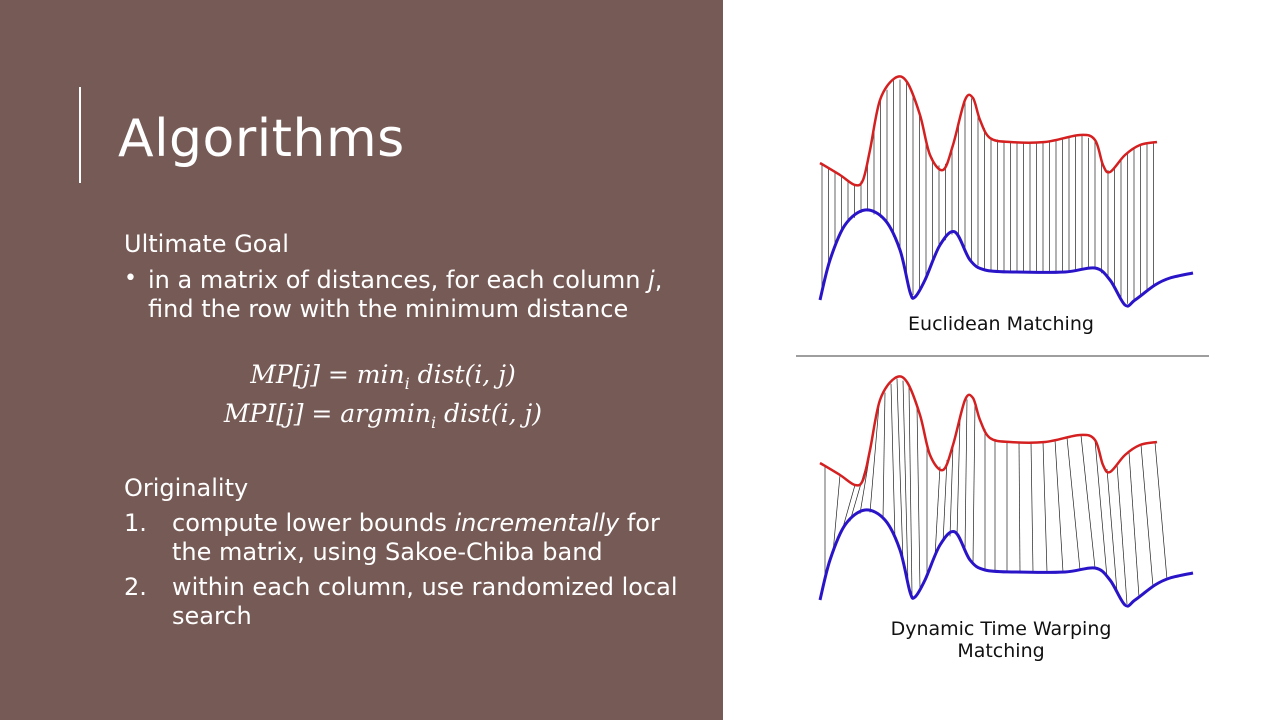 The image size is (1280, 720). Describe the element at coordinates (186, 488) in the screenshot. I see `originality-heading: Originality` at that location.